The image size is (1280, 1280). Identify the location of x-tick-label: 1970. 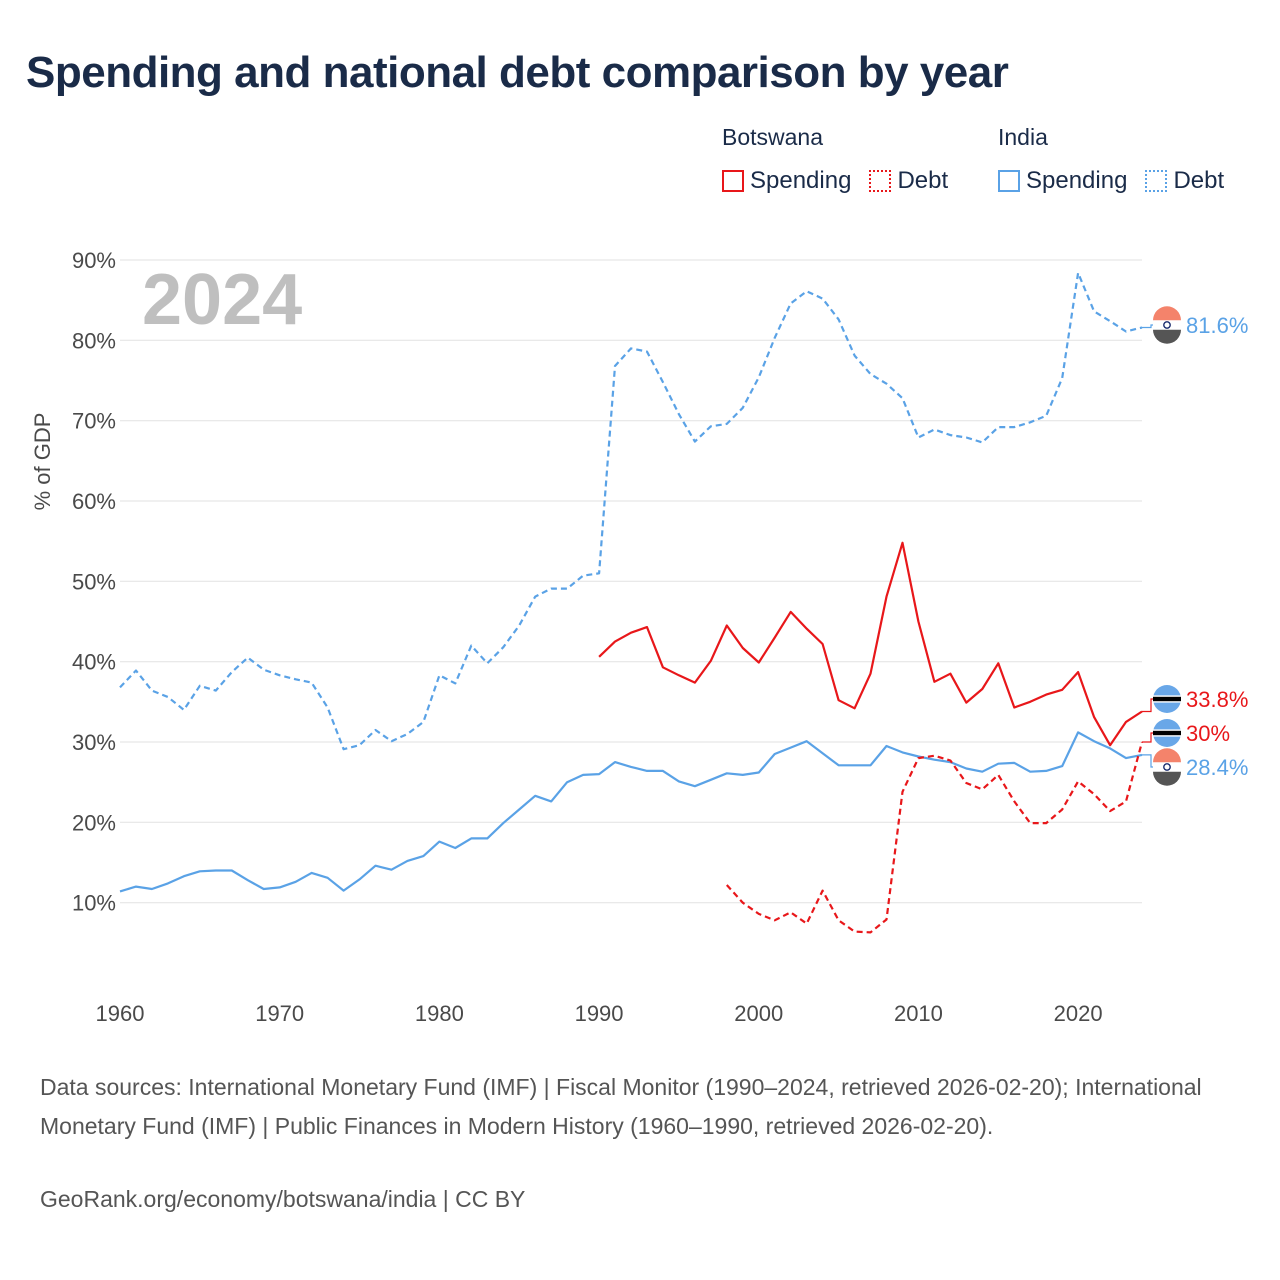
(279, 1013).